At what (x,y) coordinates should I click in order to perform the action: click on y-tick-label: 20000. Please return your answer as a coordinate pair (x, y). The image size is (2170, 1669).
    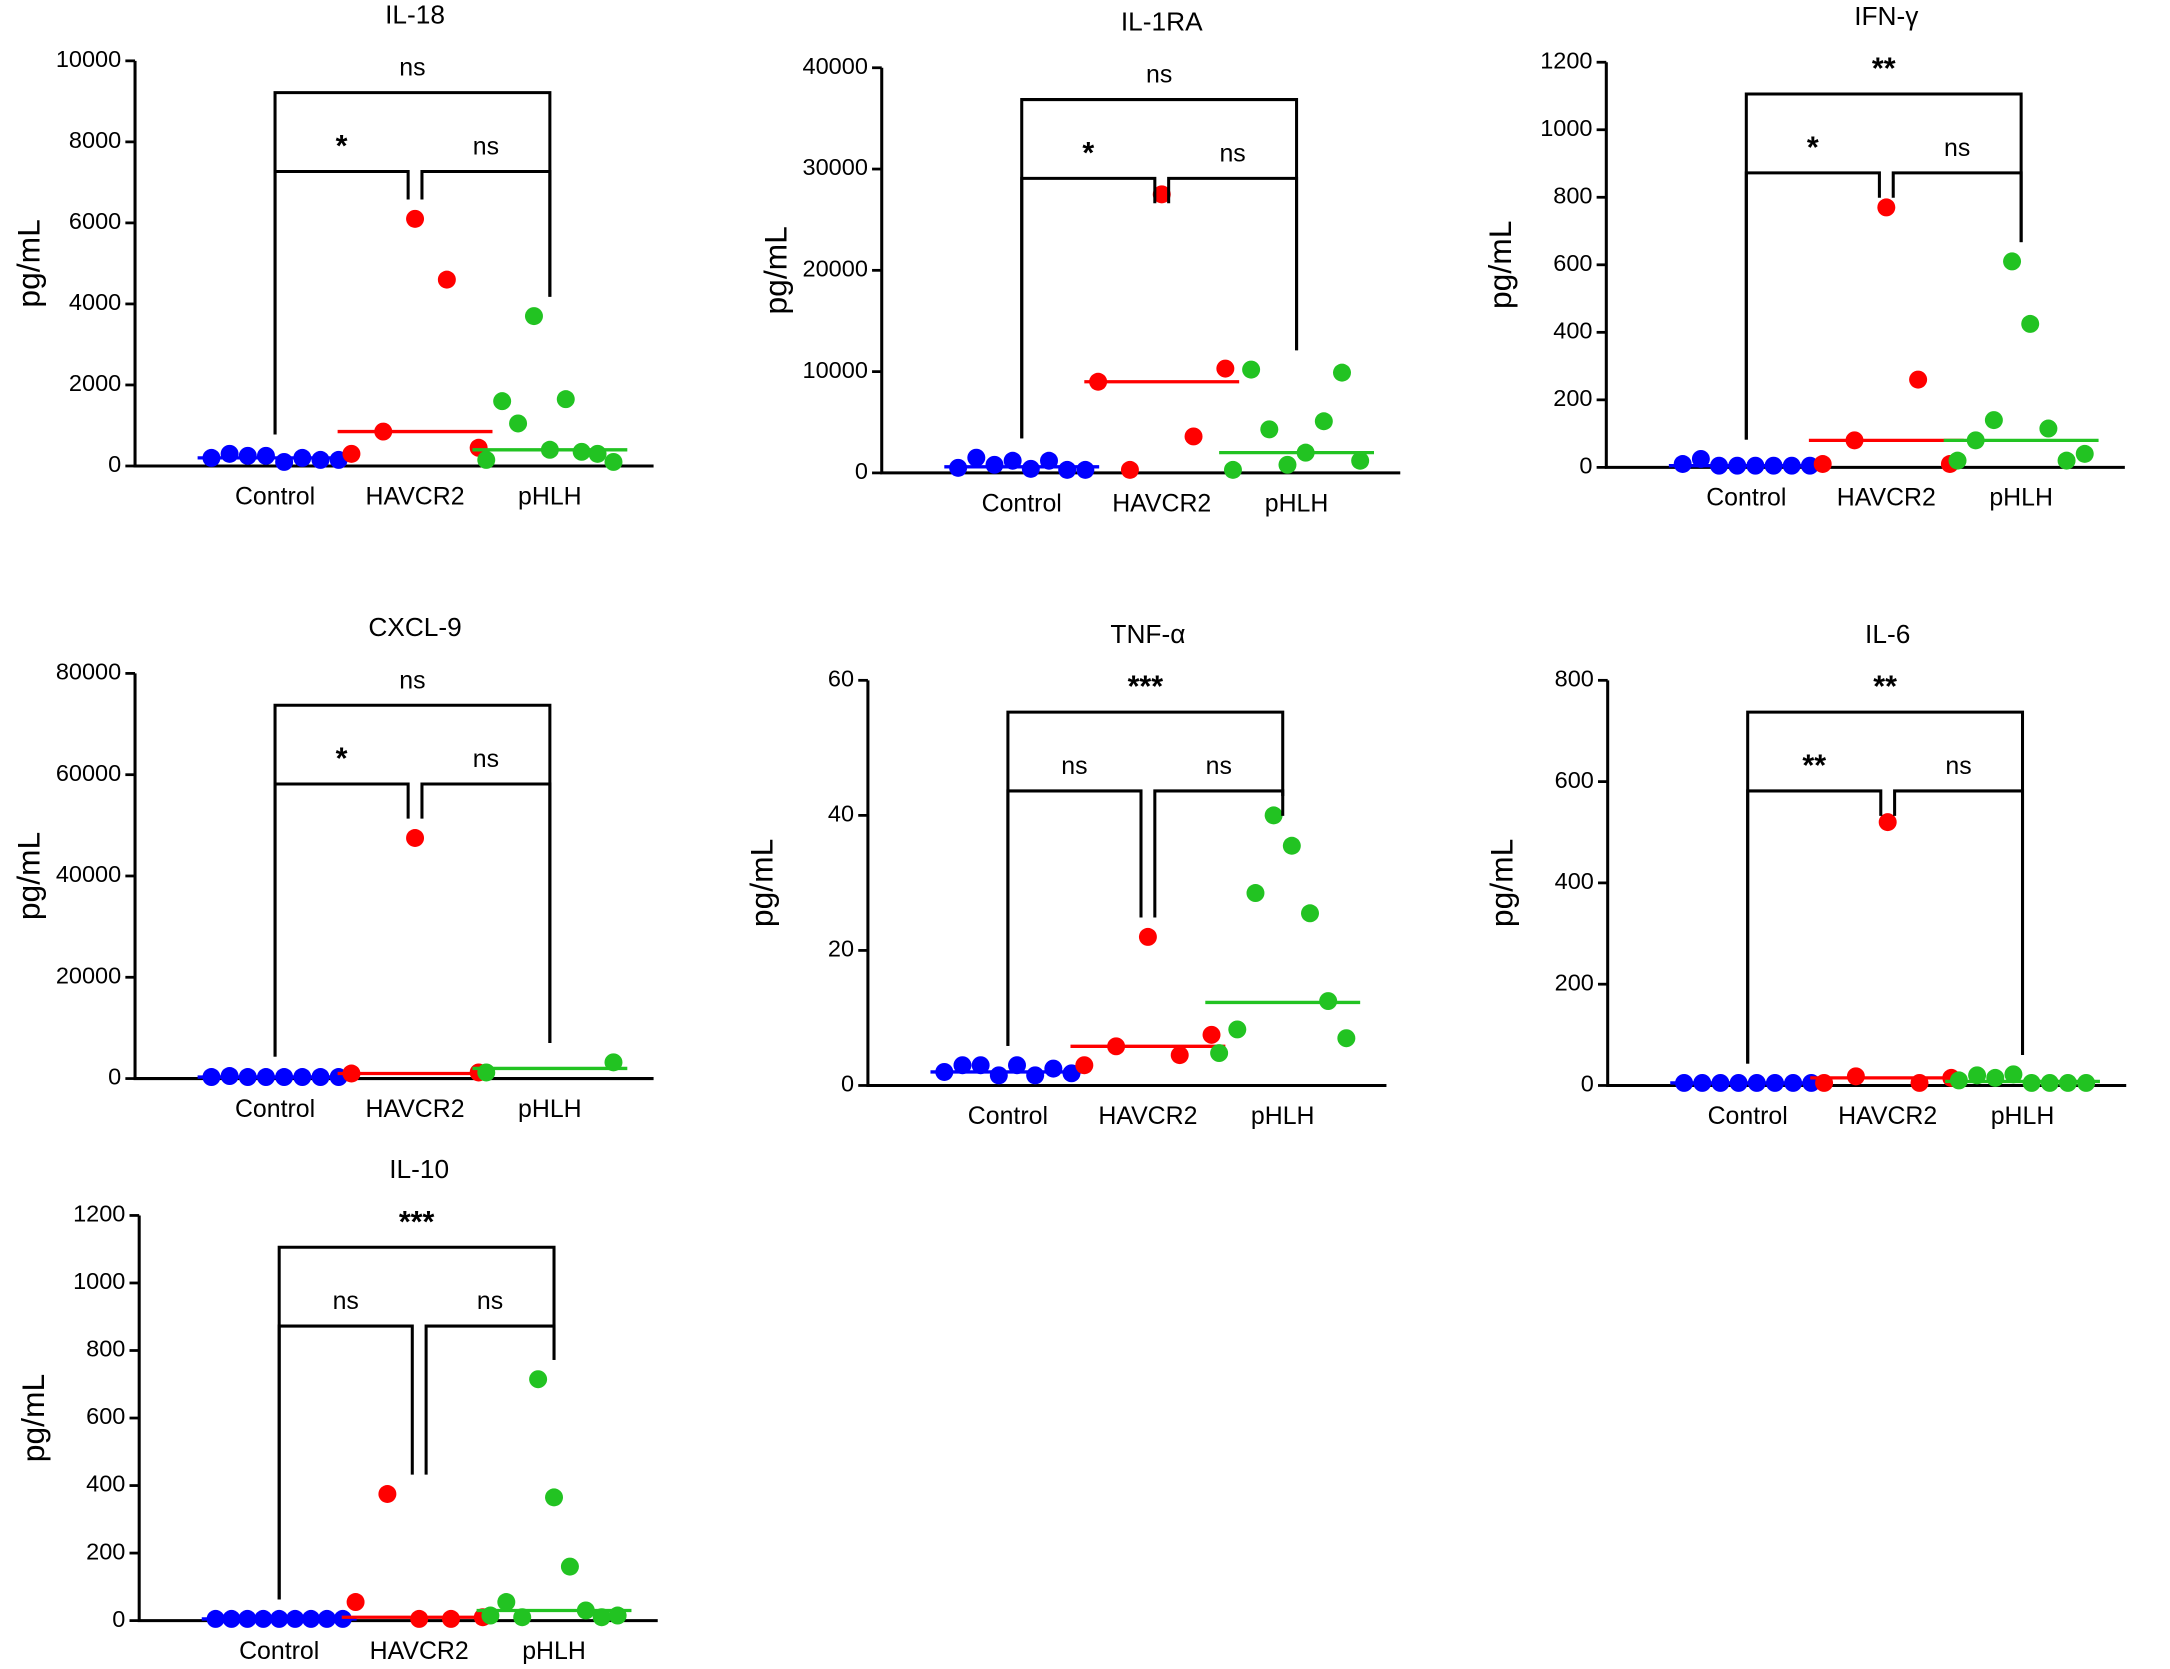
    Looking at the image, I should click on (88, 975).